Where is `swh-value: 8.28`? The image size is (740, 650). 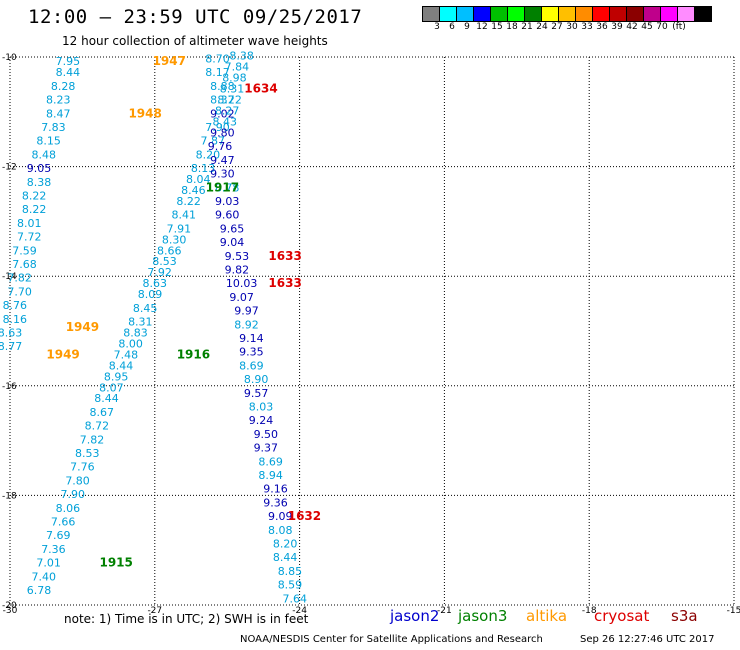
swh-value: 8.28 is located at coordinates (63, 86).